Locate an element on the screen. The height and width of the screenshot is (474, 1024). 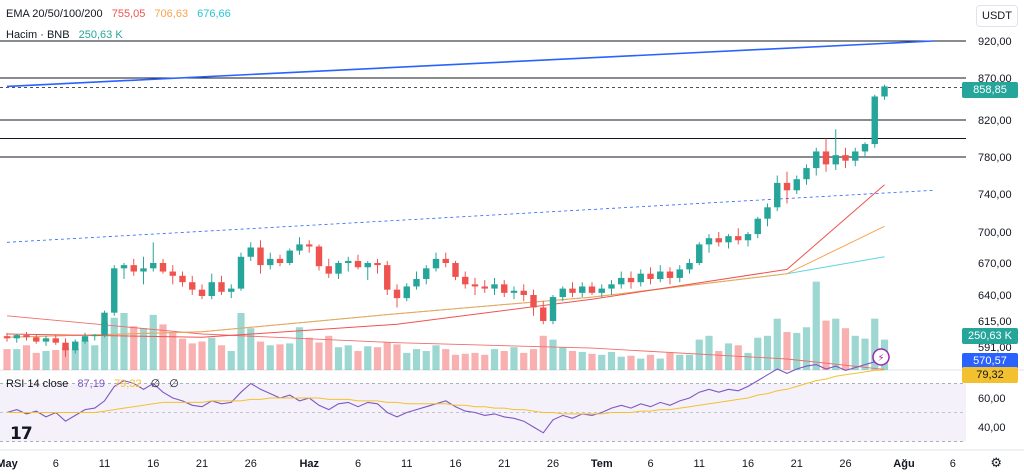
ema100-value: 676,66 is located at coordinates (214, 14).